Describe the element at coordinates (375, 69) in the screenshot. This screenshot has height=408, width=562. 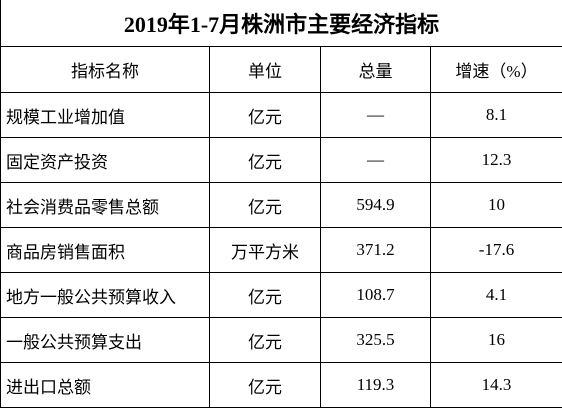
I see `header-cell: 总量` at that location.